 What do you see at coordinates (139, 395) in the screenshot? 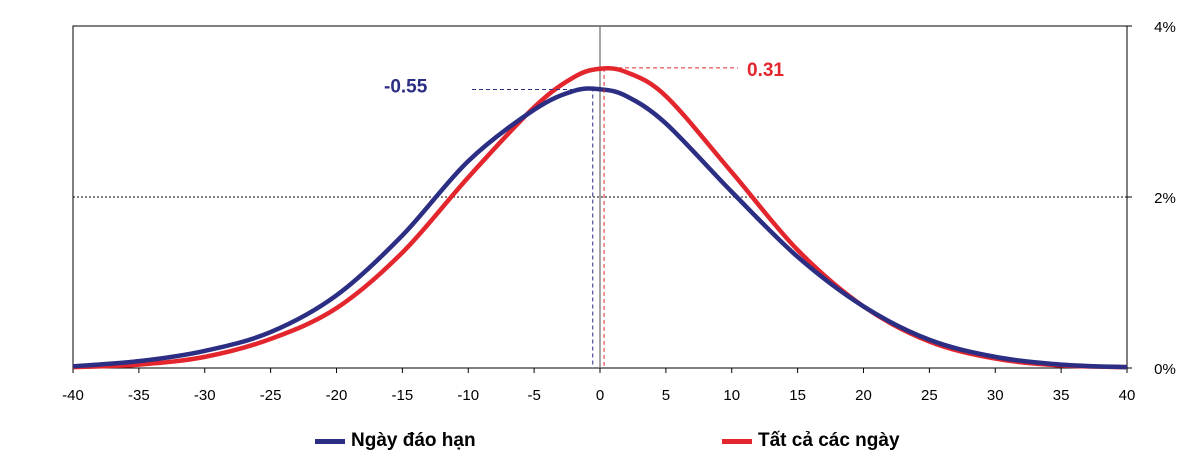
I see `x-tick-label: -35` at bounding box center [139, 395].